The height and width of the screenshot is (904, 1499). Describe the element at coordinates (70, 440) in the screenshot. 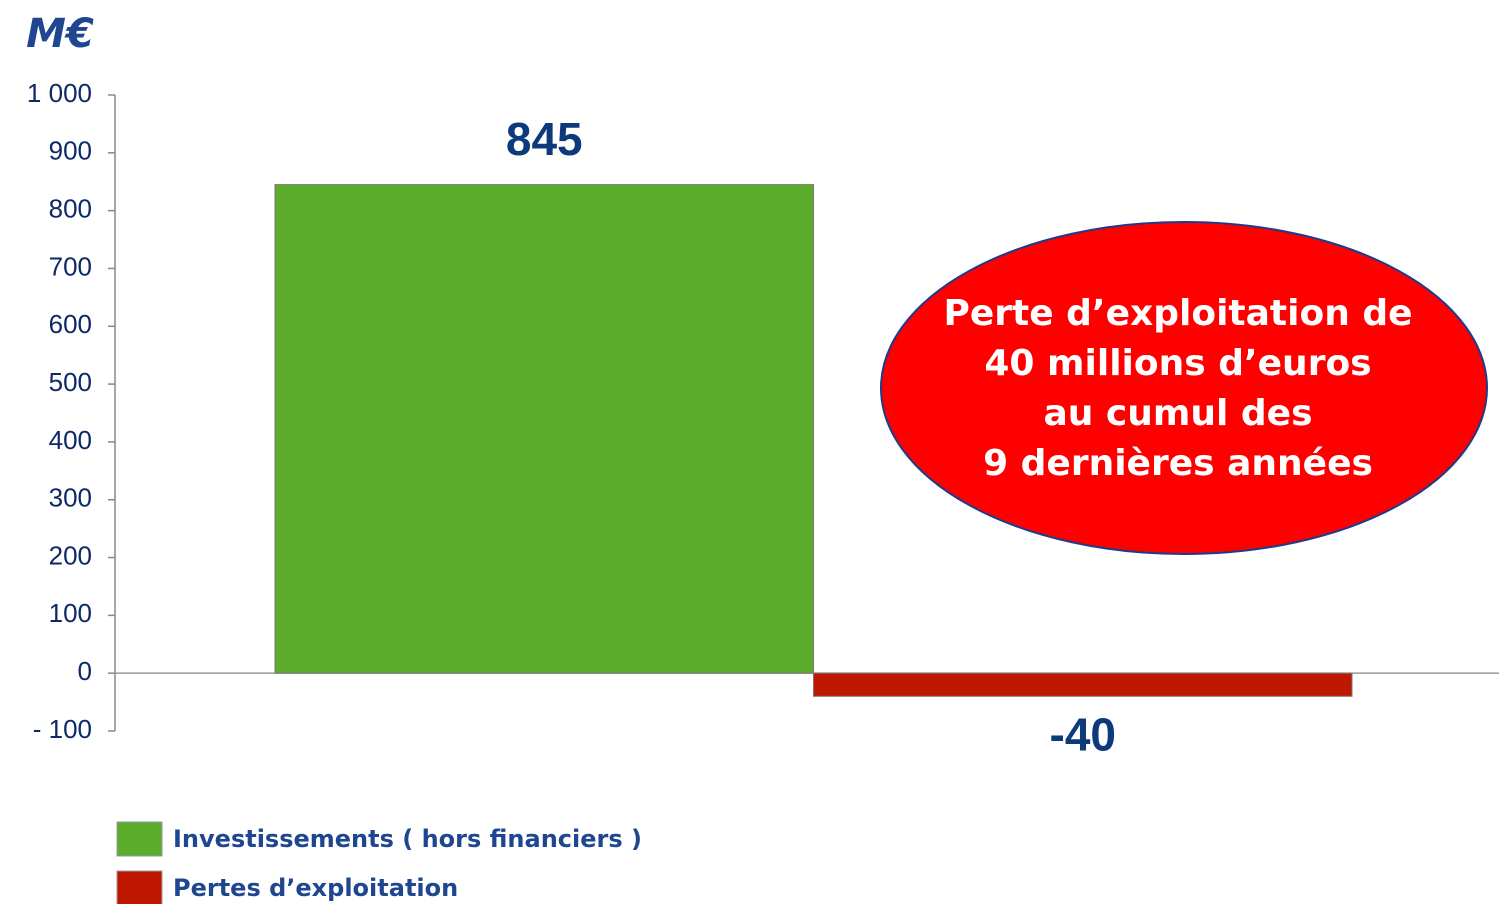

I see `y-tick-label: 400` at that location.